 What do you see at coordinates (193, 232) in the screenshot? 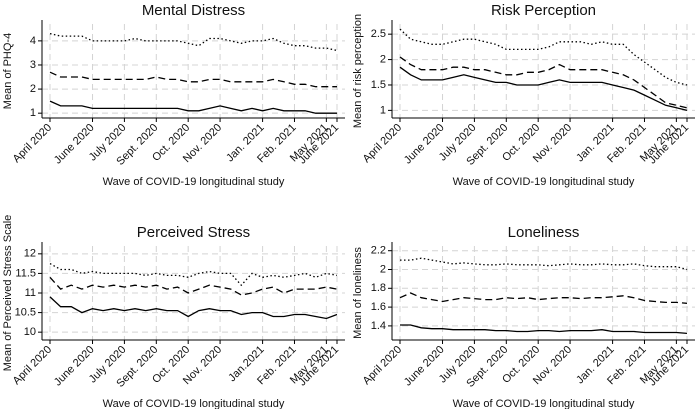
I see `panel-title: Perceived Stress` at bounding box center [193, 232].